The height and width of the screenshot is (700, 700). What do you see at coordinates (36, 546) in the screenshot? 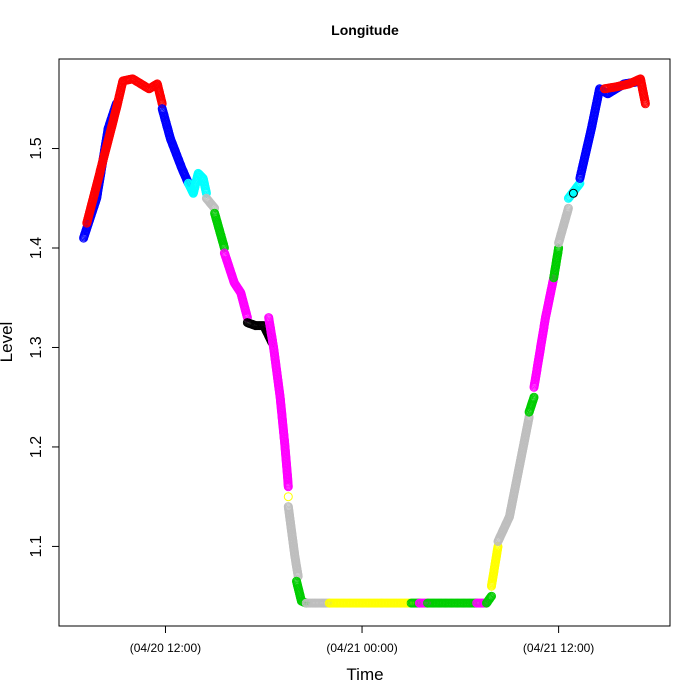
I see `y-tick-label: 1.1` at bounding box center [36, 546].